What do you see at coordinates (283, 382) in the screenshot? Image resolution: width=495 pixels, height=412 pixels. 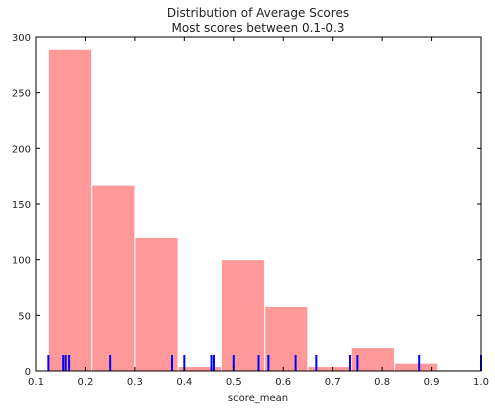 I see `x-tick-label-5: 0.6` at bounding box center [283, 382].